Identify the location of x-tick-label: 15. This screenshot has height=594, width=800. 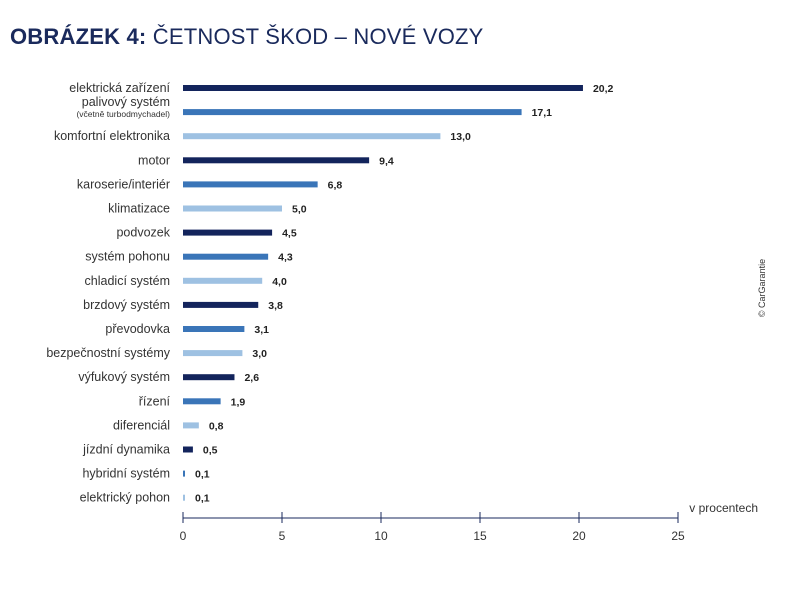
(480, 536).